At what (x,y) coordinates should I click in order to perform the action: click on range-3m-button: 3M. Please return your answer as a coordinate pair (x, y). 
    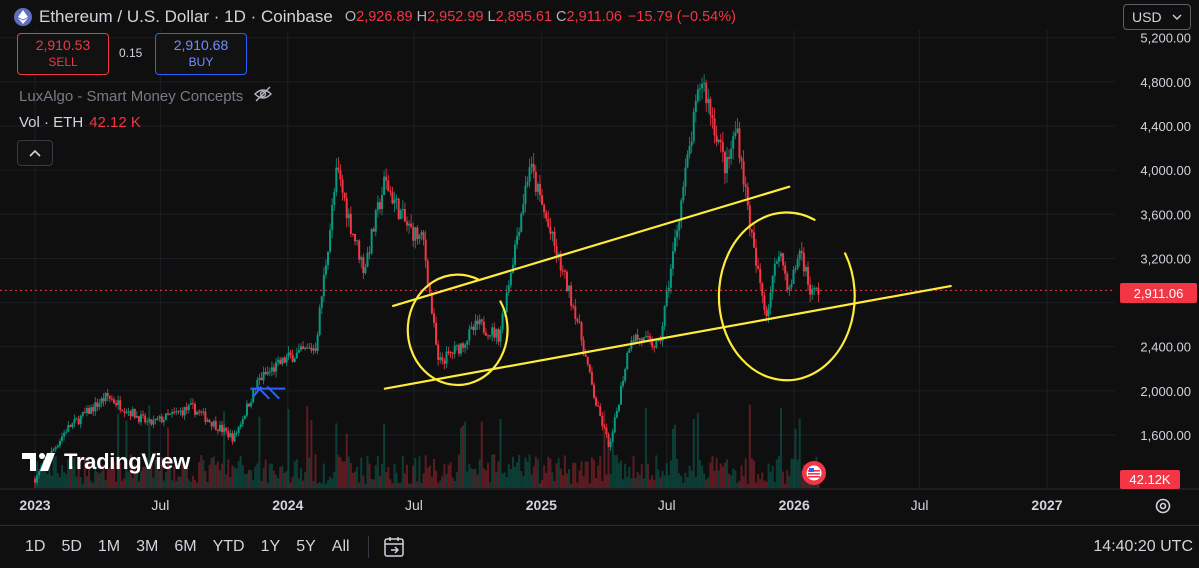
    Looking at the image, I should click on (147, 546).